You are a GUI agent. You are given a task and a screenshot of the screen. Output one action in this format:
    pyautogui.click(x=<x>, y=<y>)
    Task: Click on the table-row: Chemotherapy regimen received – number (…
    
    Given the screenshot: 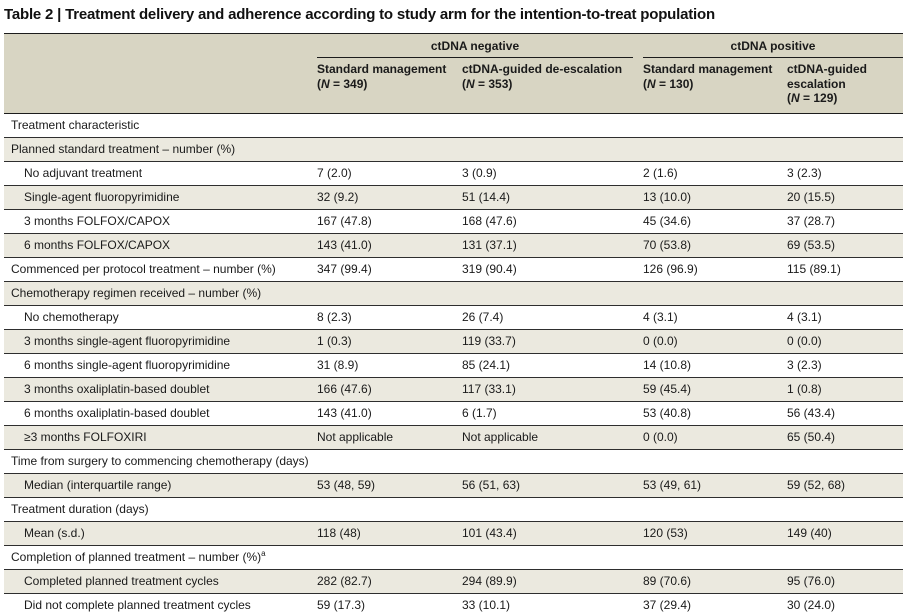 What is the action you would take?
    pyautogui.click(x=453, y=293)
    